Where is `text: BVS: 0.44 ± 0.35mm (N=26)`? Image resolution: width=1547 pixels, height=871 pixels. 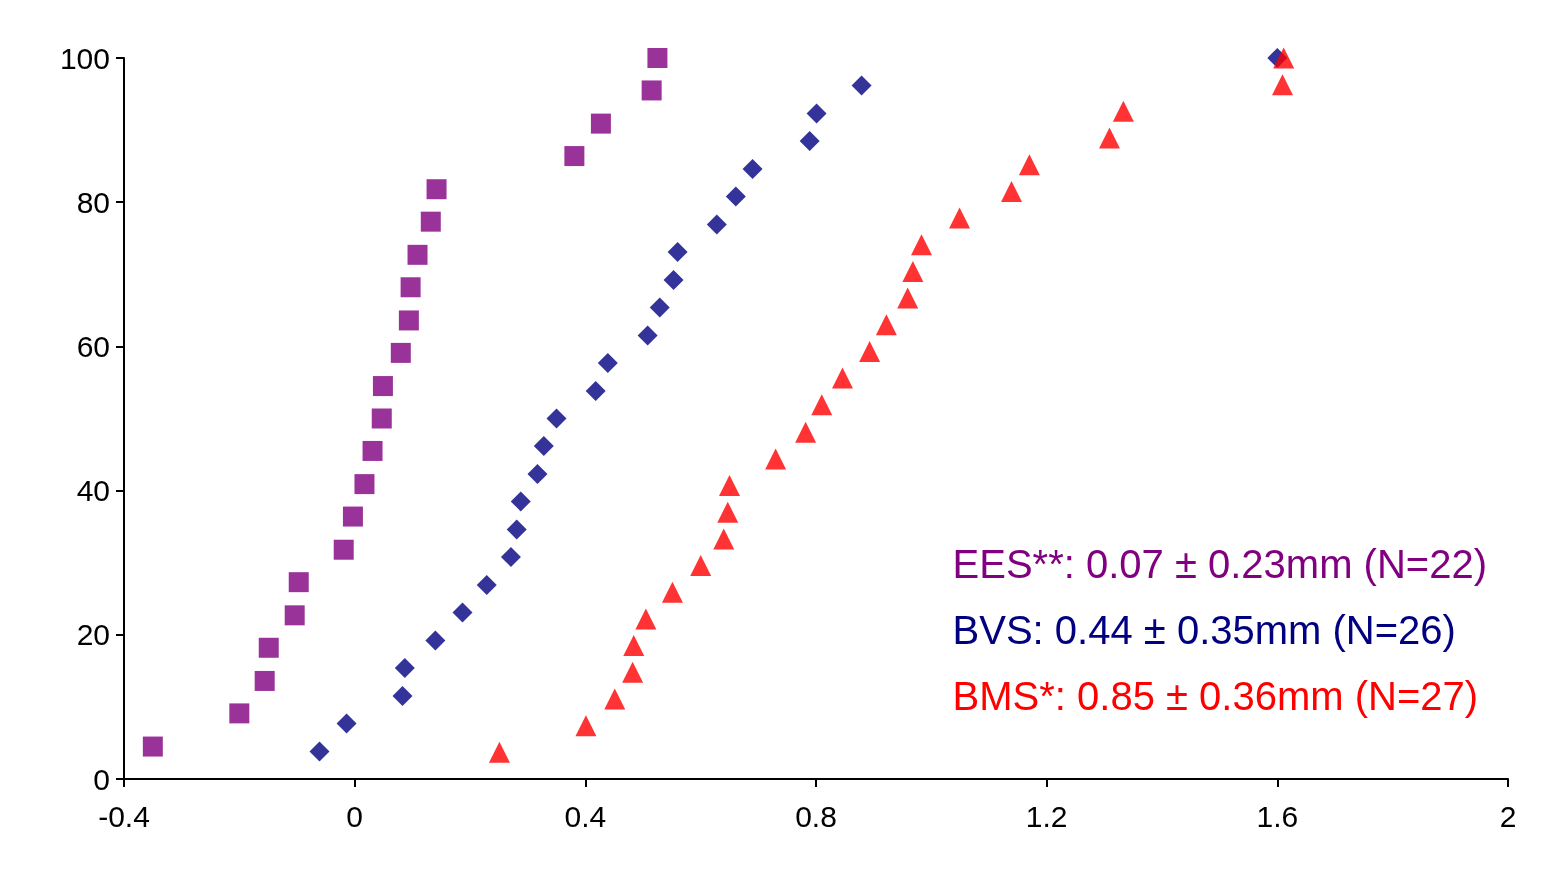
text: BVS: 0.44 ± 0.35mm (N=26) is located at coordinates (1204, 630).